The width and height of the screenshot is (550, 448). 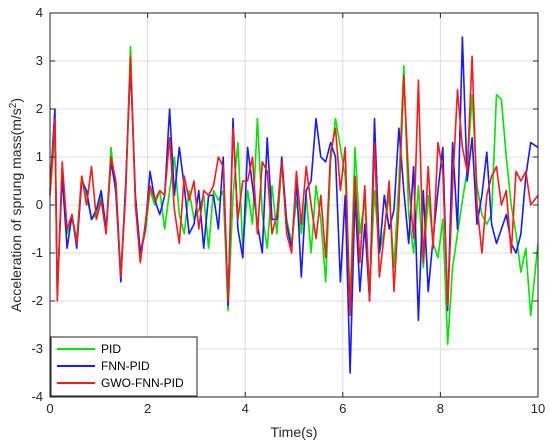 What do you see at coordinates (245, 408) in the screenshot?
I see `x-tick-label: 4` at bounding box center [245, 408].